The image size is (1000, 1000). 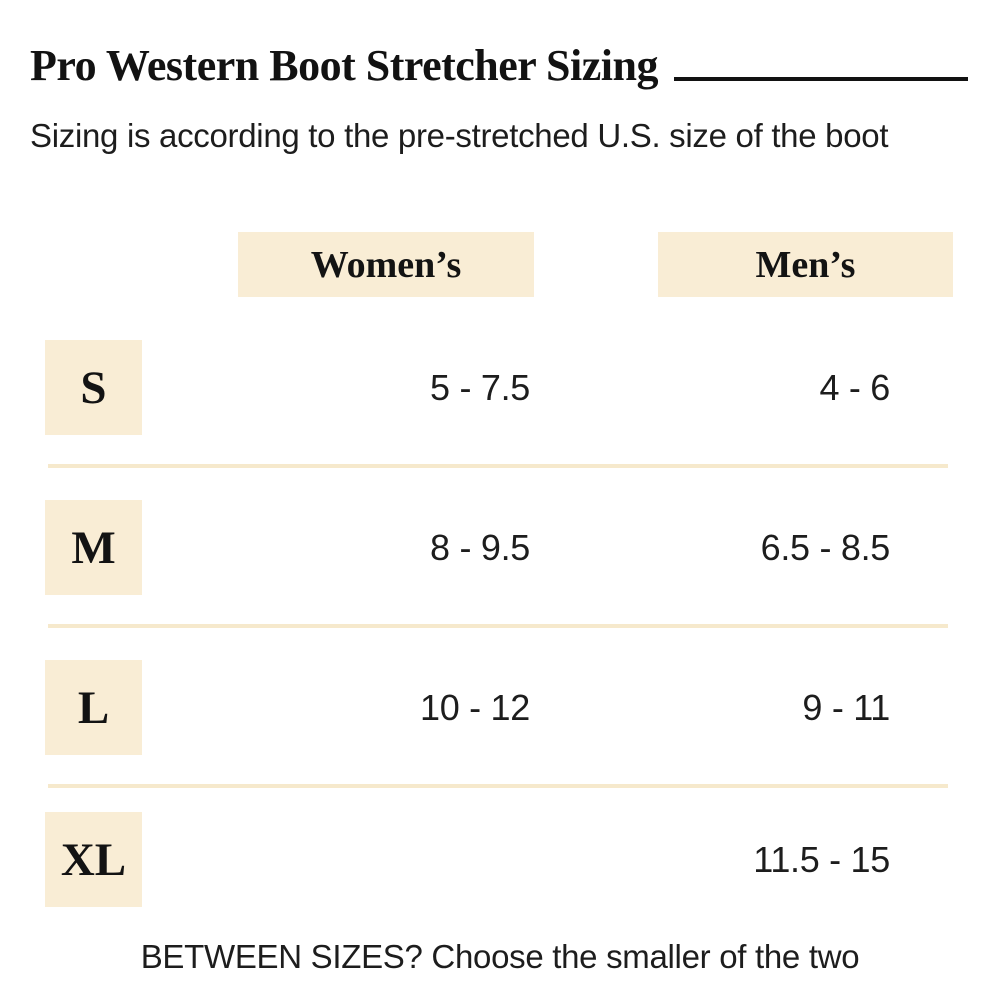 I want to click on womens-value-m: 8 - 9.5, so click(x=480, y=547).